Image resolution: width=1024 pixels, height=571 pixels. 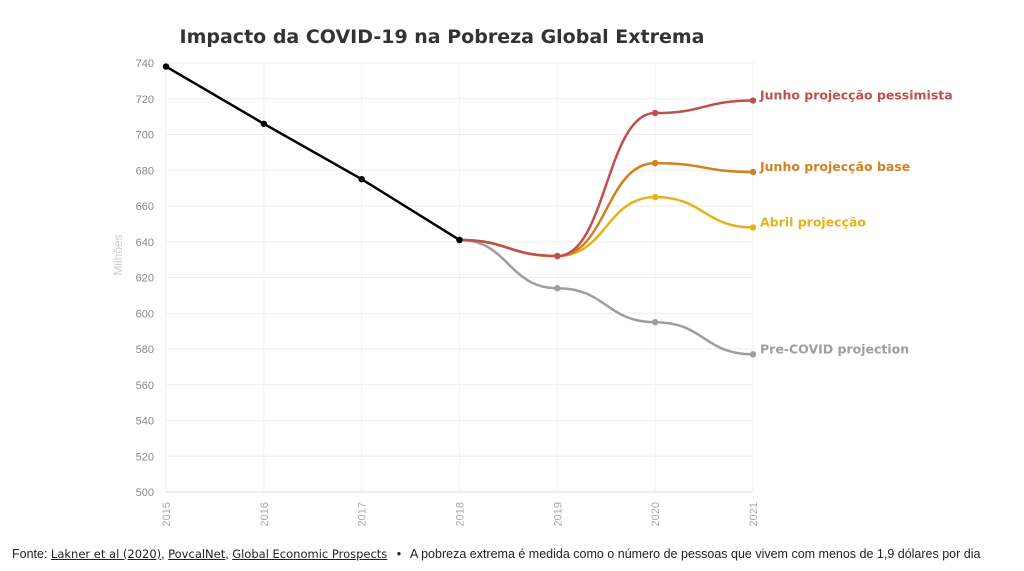 What do you see at coordinates (834, 166) in the screenshot?
I see `series-label: Junho projecção base` at bounding box center [834, 166].